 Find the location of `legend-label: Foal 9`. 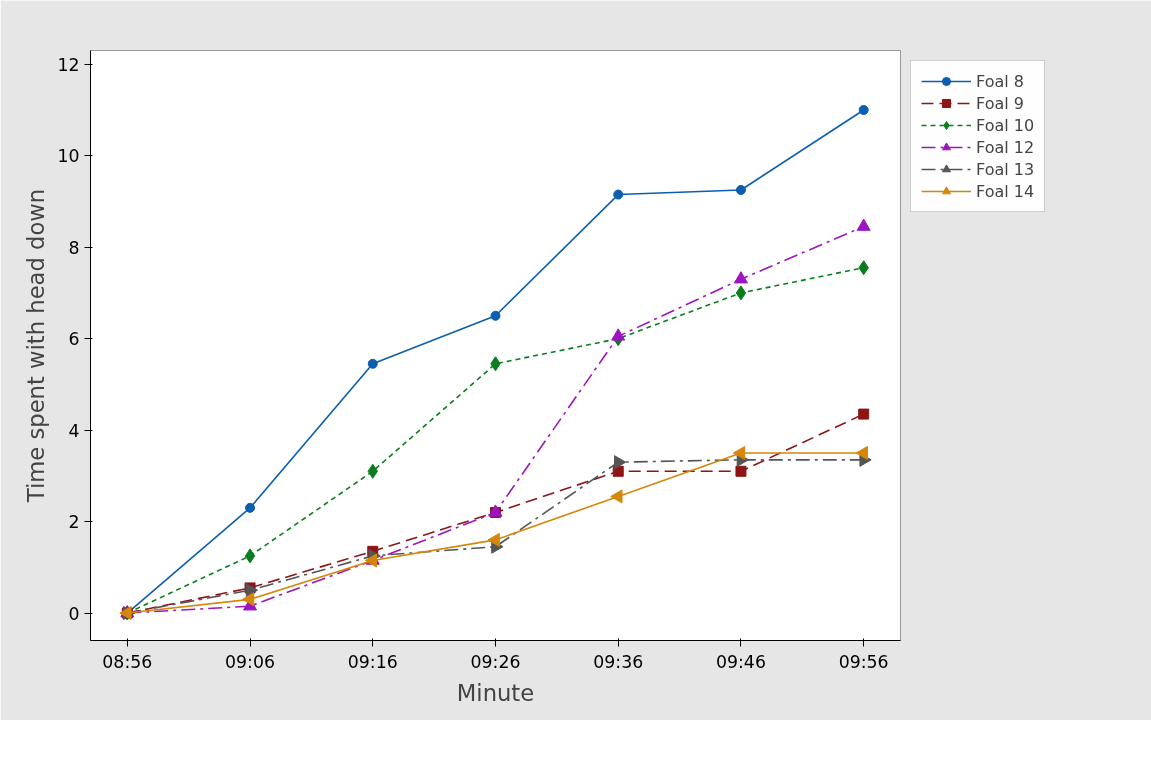

legend-label: Foal 9 is located at coordinates (1000, 103).